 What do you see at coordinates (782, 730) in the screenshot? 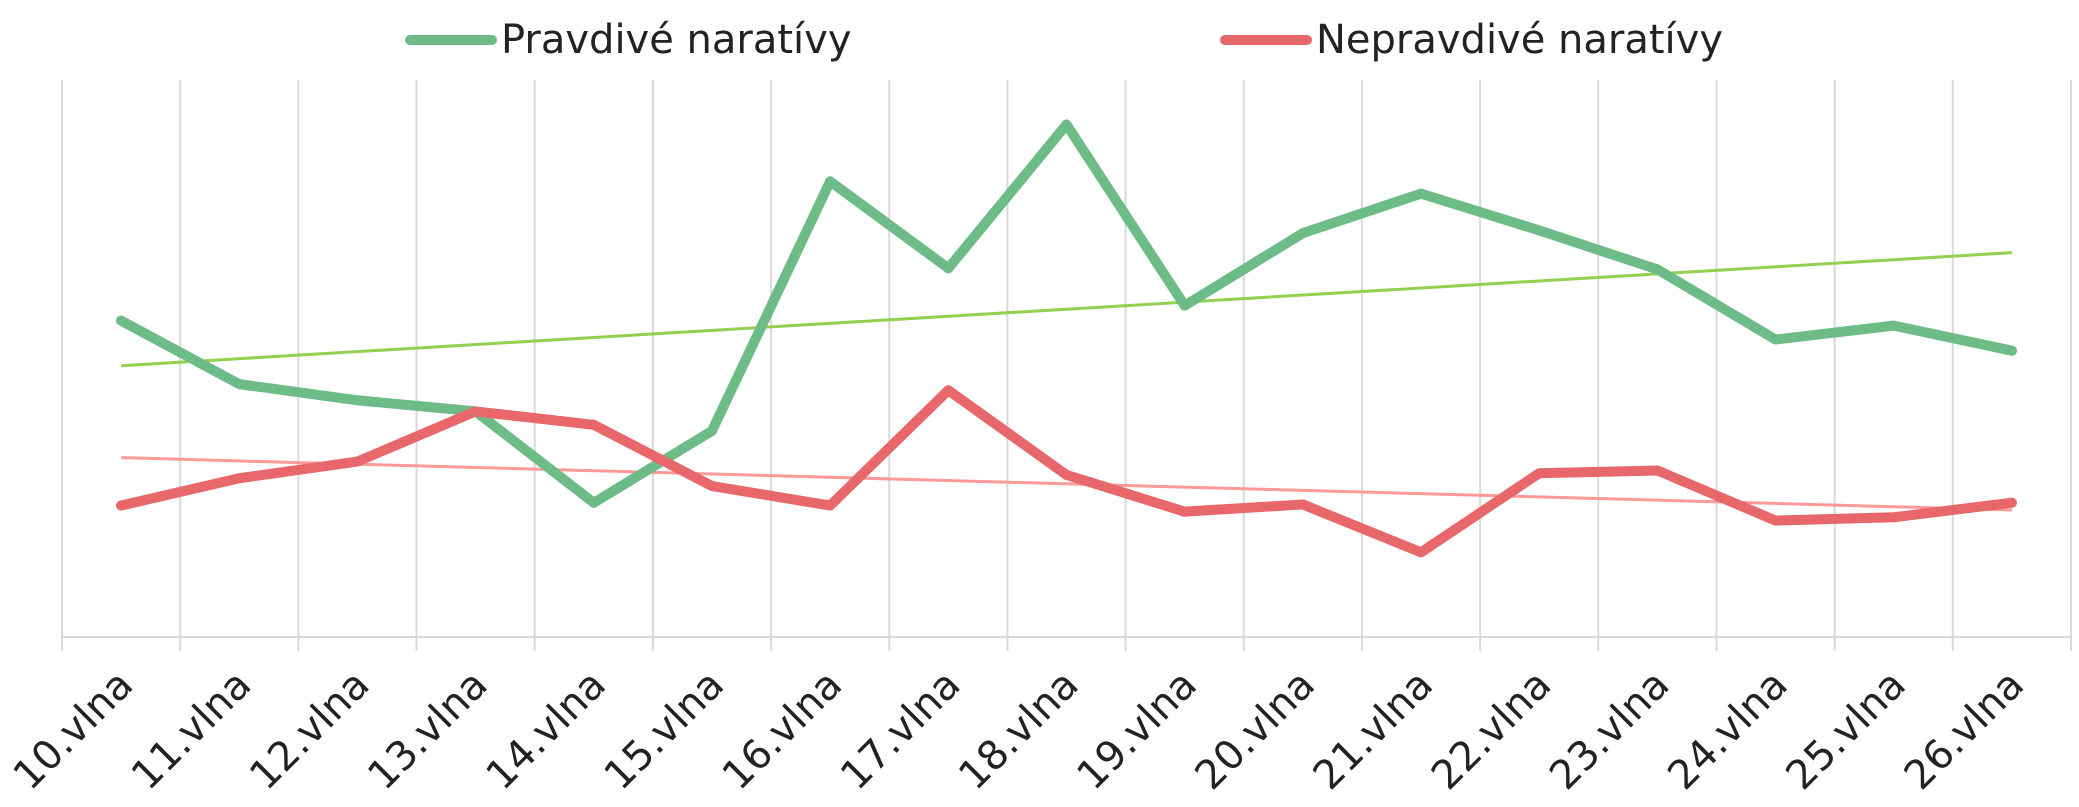
I see `x-tick-label: 16.vlna` at bounding box center [782, 730].